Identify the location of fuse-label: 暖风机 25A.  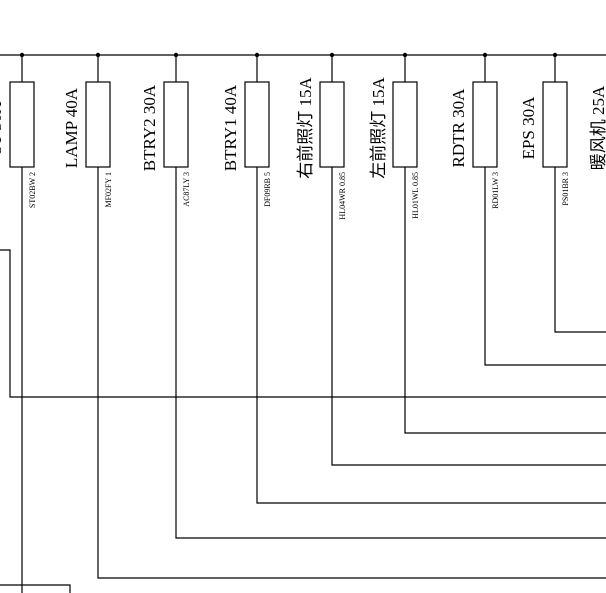
(597, 127).